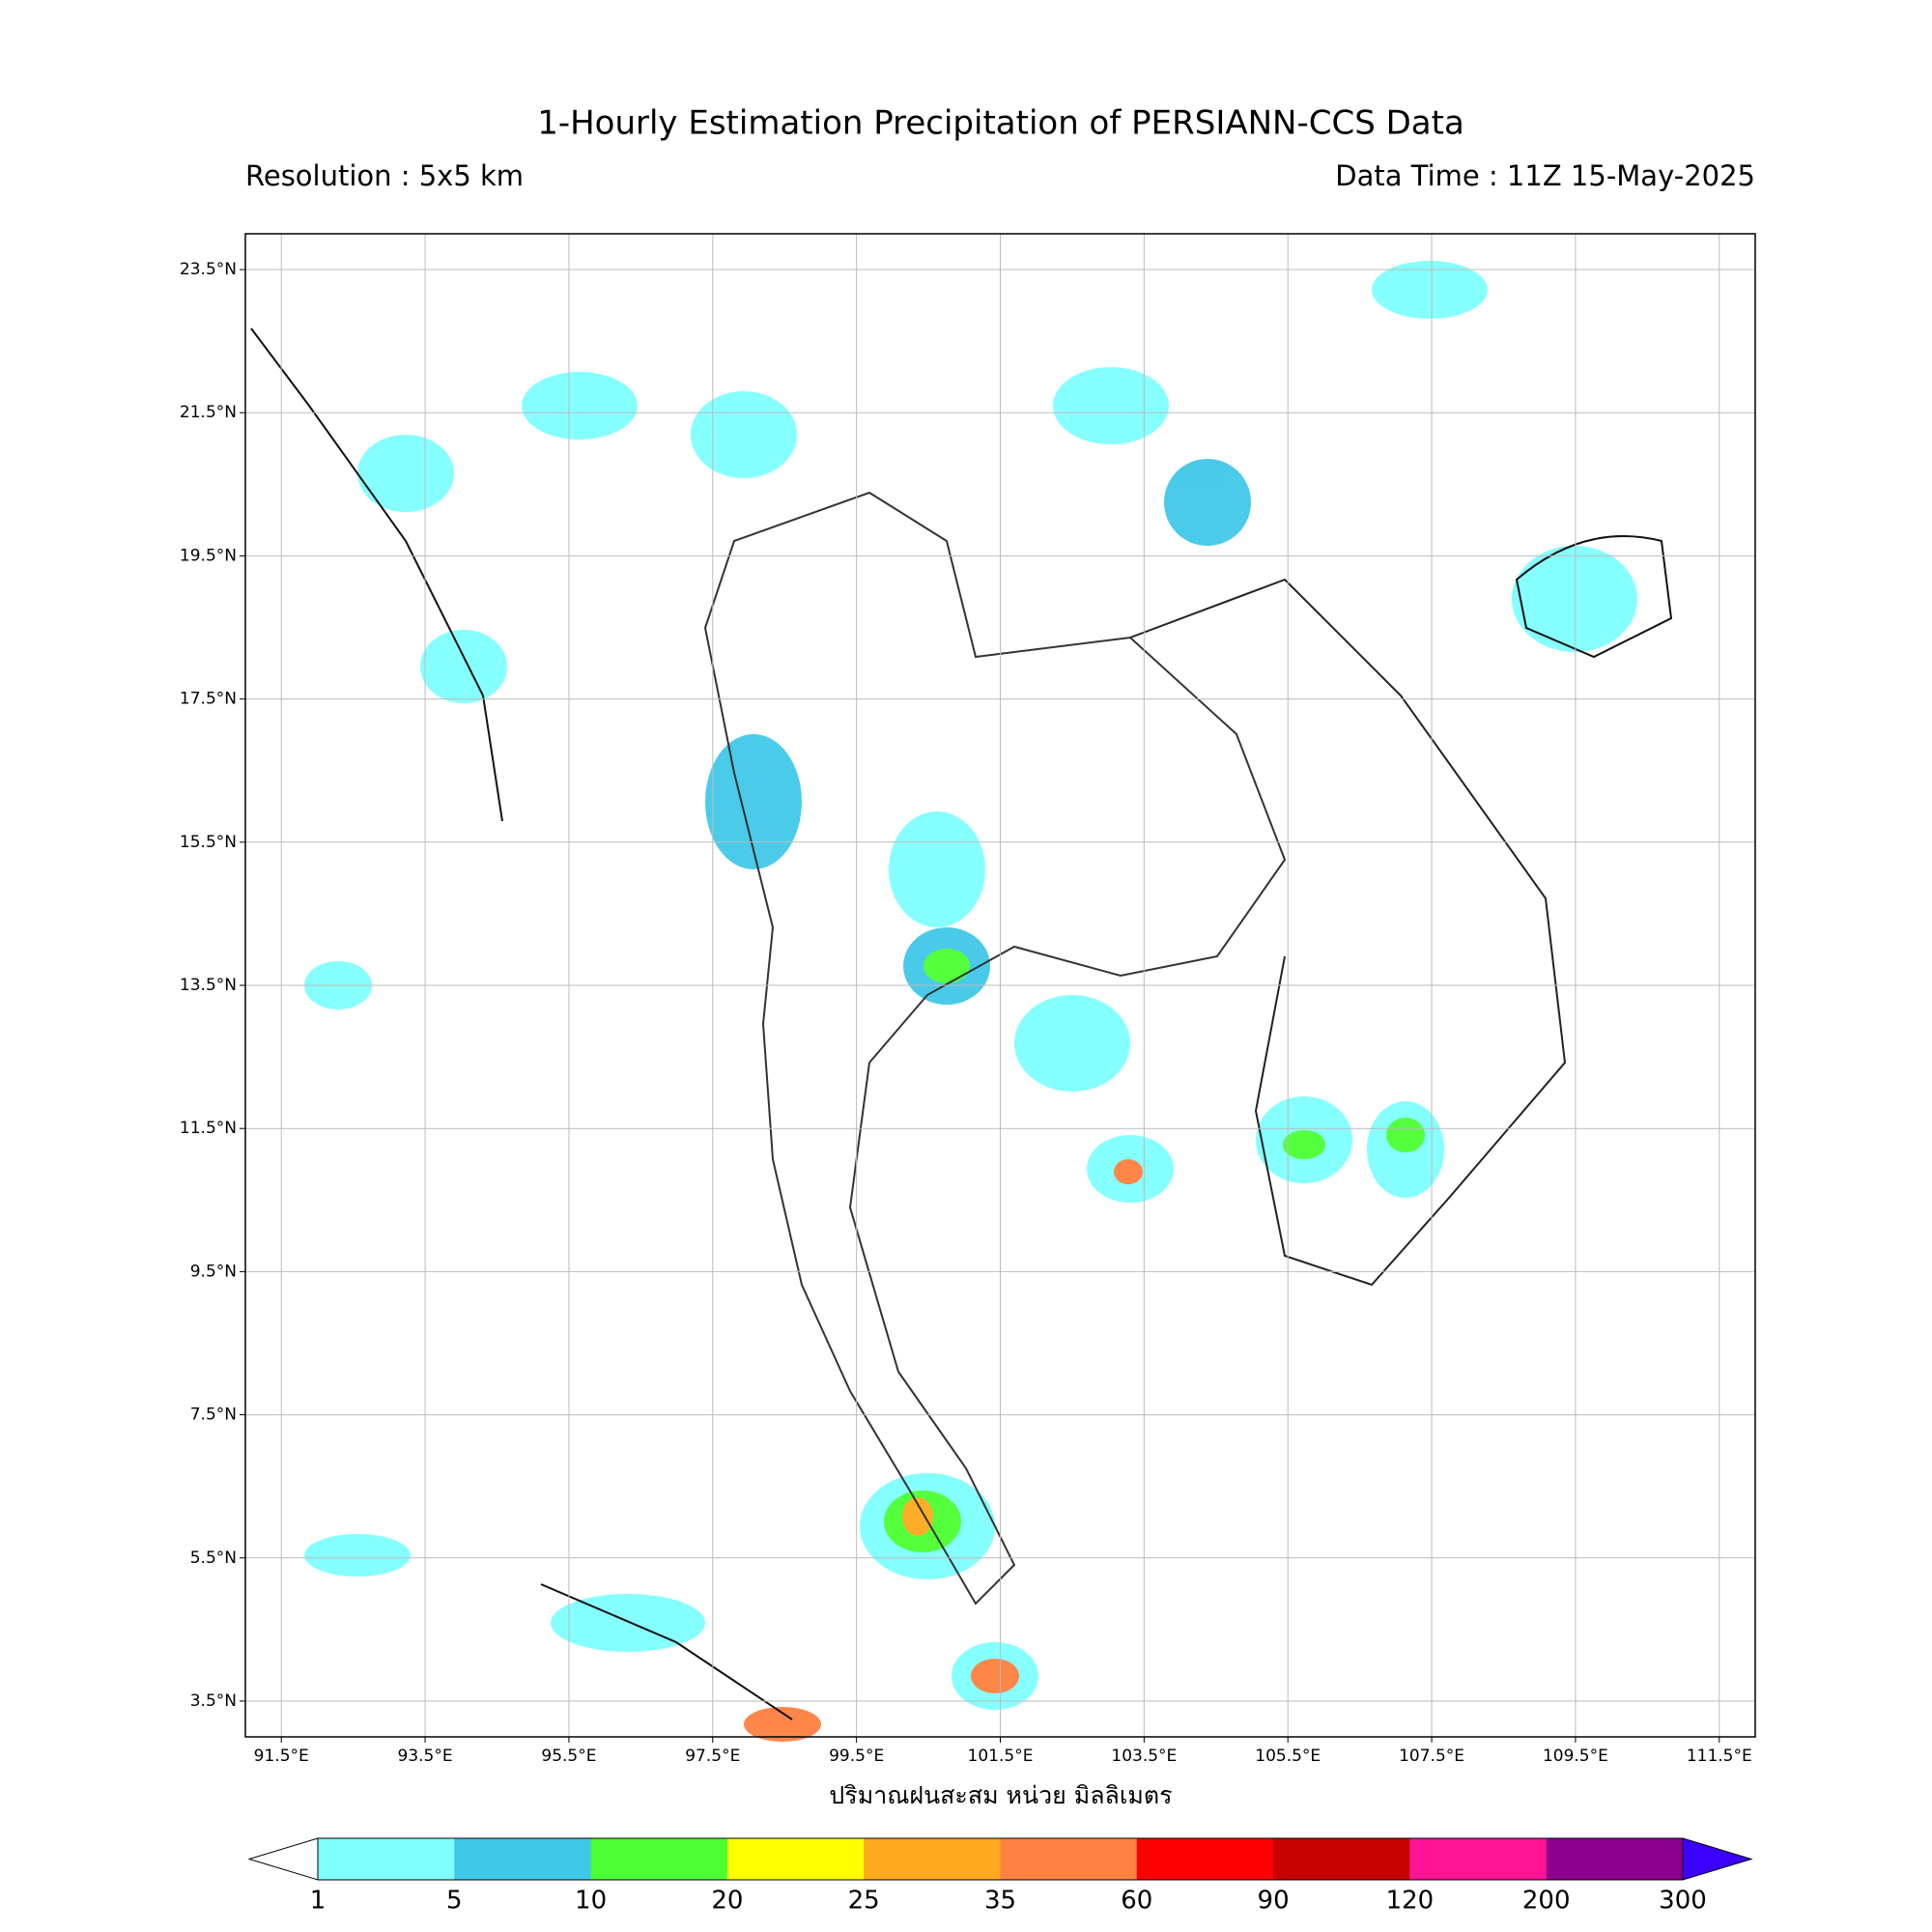 This screenshot has height=1932, width=1932. I want to click on x-tick-label: 111.5°E, so click(1719, 1756).